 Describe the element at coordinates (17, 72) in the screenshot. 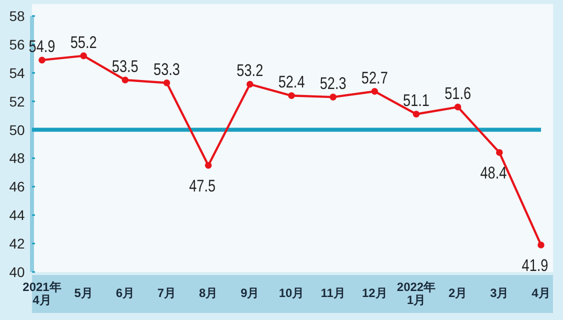

I see `y-tick-label: 54` at that location.